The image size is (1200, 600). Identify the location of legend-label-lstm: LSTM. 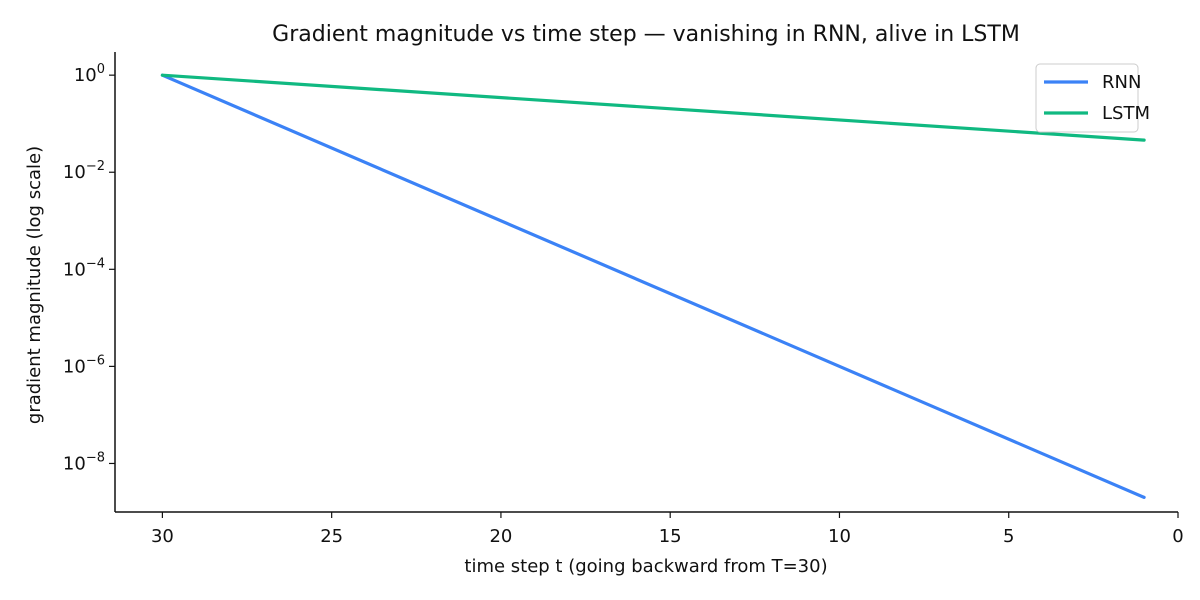
(1126, 113).